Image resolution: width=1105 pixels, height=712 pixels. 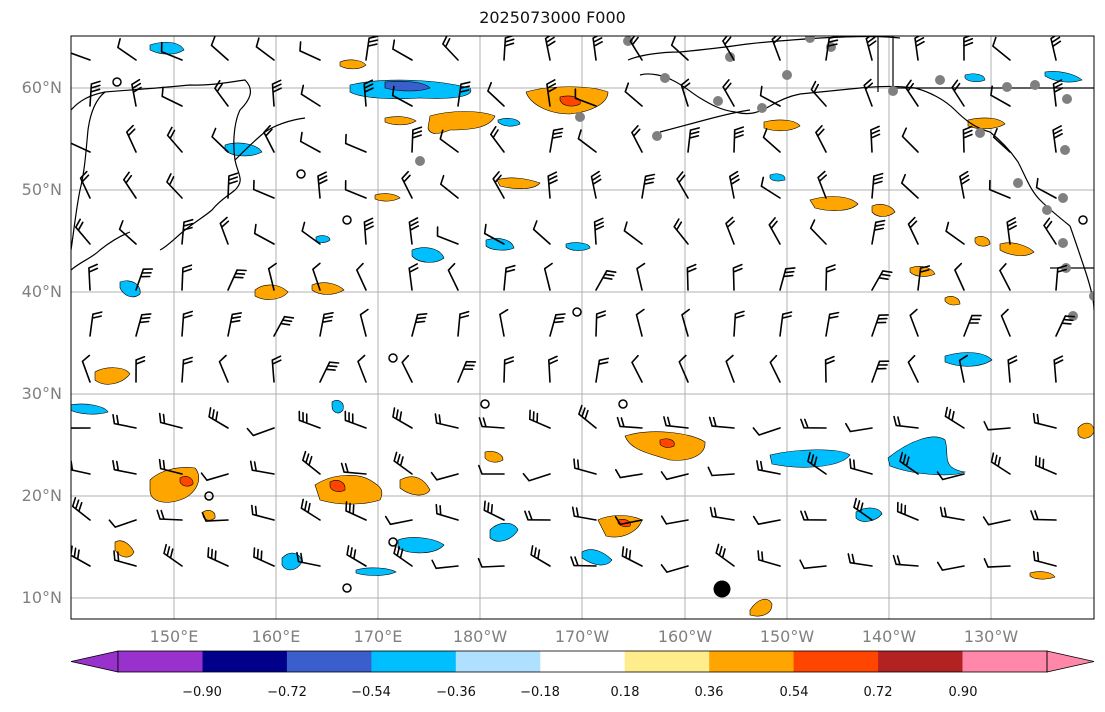 I want to click on lat-label: 20°N, so click(x=42, y=495).